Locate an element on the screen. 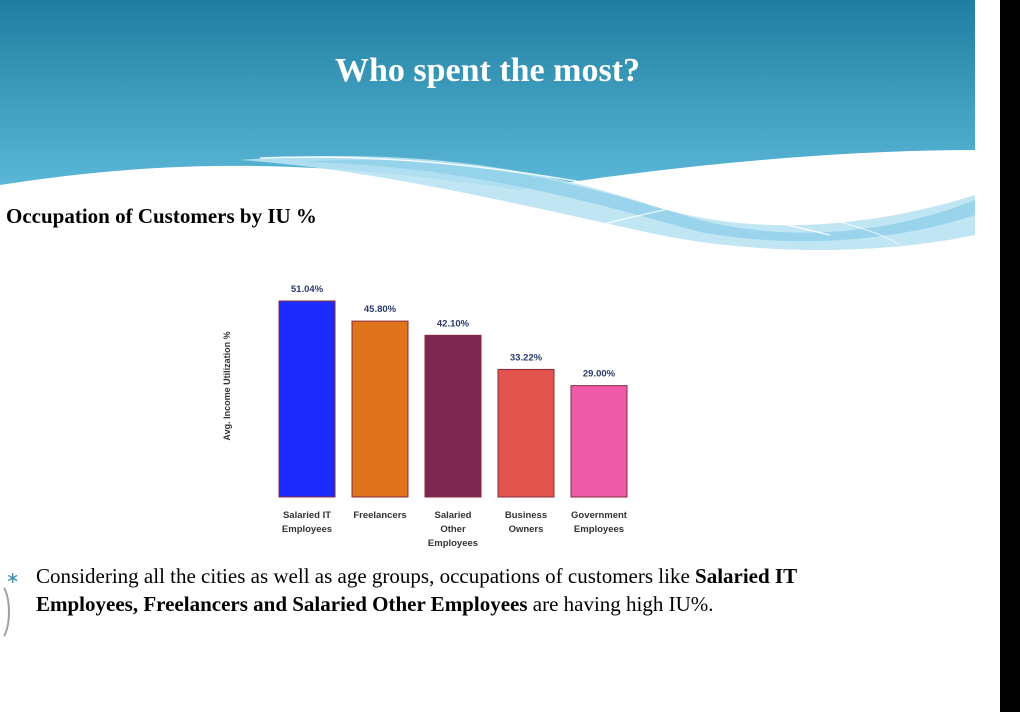 The height and width of the screenshot is (712, 1020). bar-value-label: 33.22% is located at coordinates (526, 357).